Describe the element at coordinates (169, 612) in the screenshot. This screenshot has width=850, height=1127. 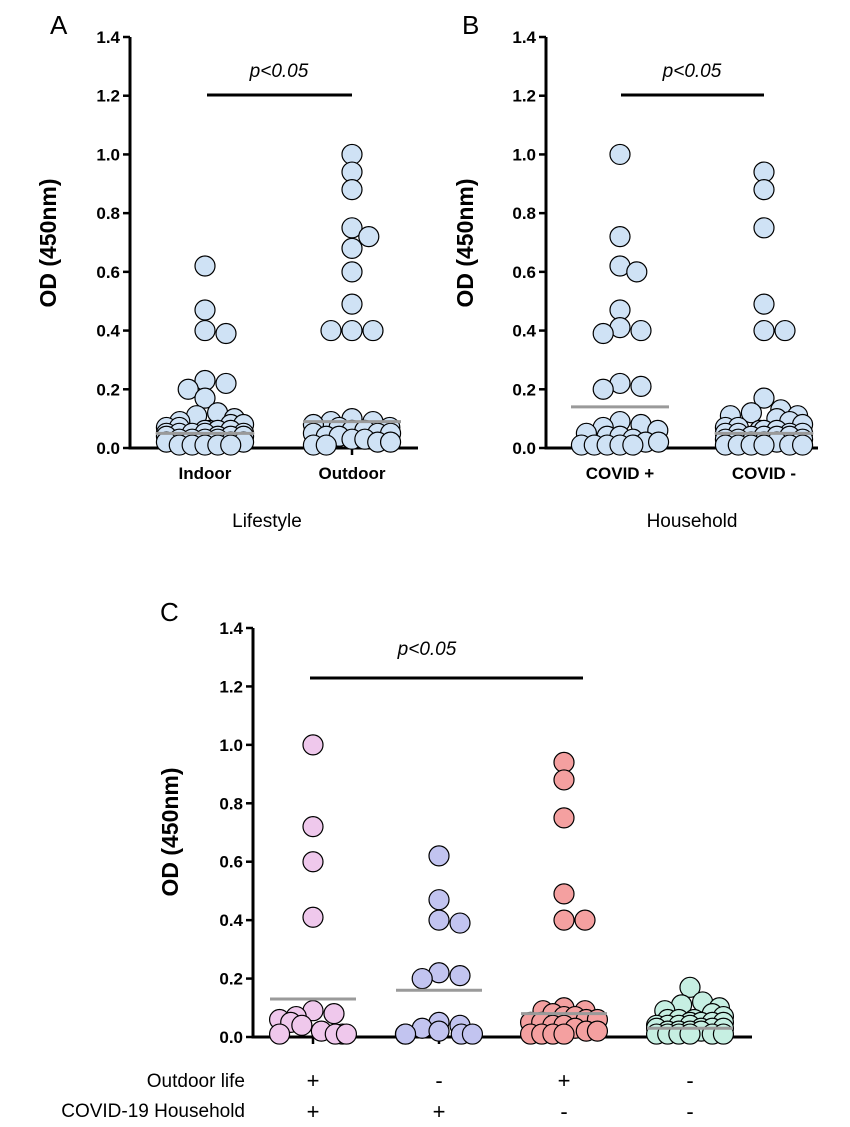
I see `panel-letter-c: C` at that location.